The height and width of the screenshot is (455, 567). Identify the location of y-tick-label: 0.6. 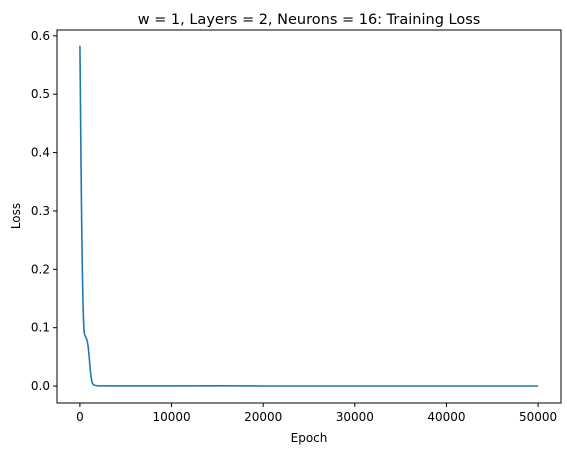
(40, 36).